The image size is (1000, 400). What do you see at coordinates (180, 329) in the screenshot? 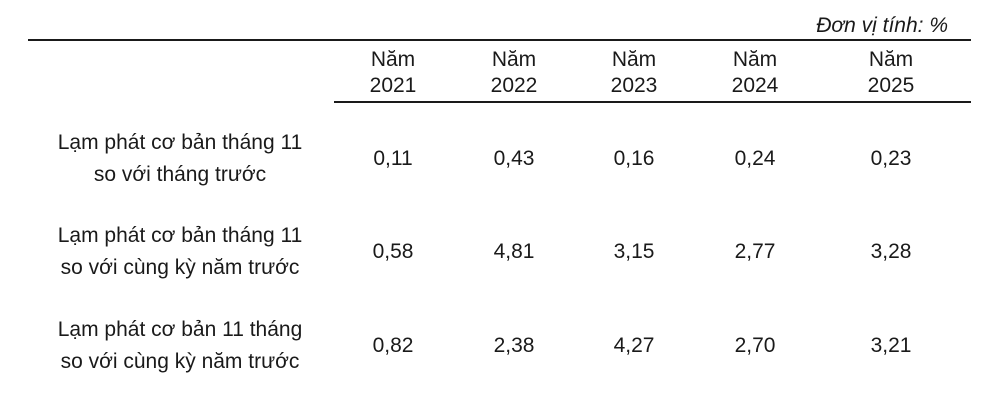
I see `row-label-line1: Lạm phát cơ bản 11 tháng` at bounding box center [180, 329].